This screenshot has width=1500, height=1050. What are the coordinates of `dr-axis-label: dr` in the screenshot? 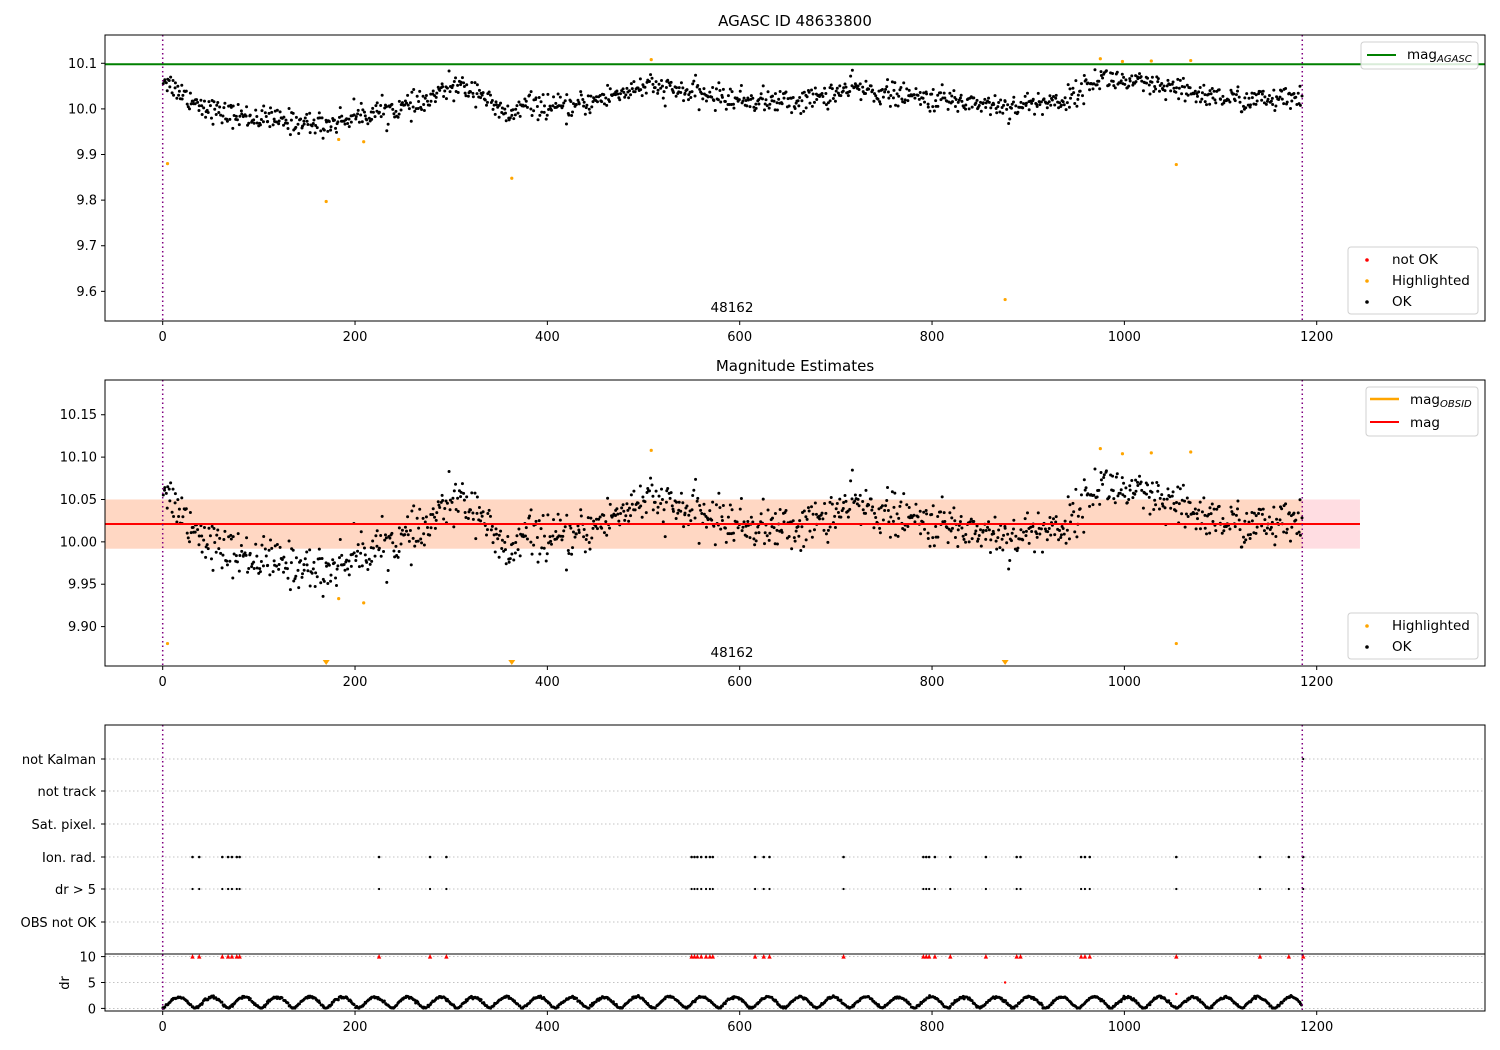 It's located at (65, 983).